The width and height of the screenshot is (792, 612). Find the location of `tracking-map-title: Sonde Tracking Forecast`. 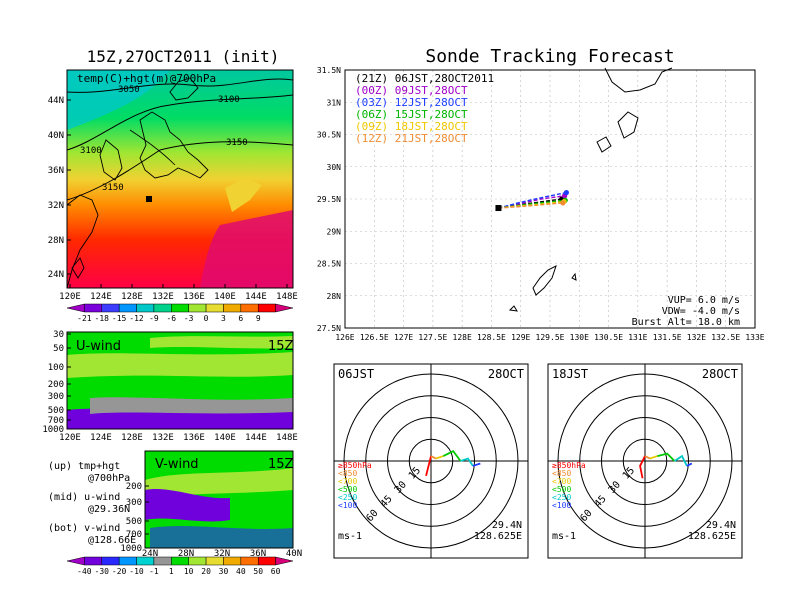

tracking-map-title: Sonde Tracking Forecast is located at coordinates (549, 56).